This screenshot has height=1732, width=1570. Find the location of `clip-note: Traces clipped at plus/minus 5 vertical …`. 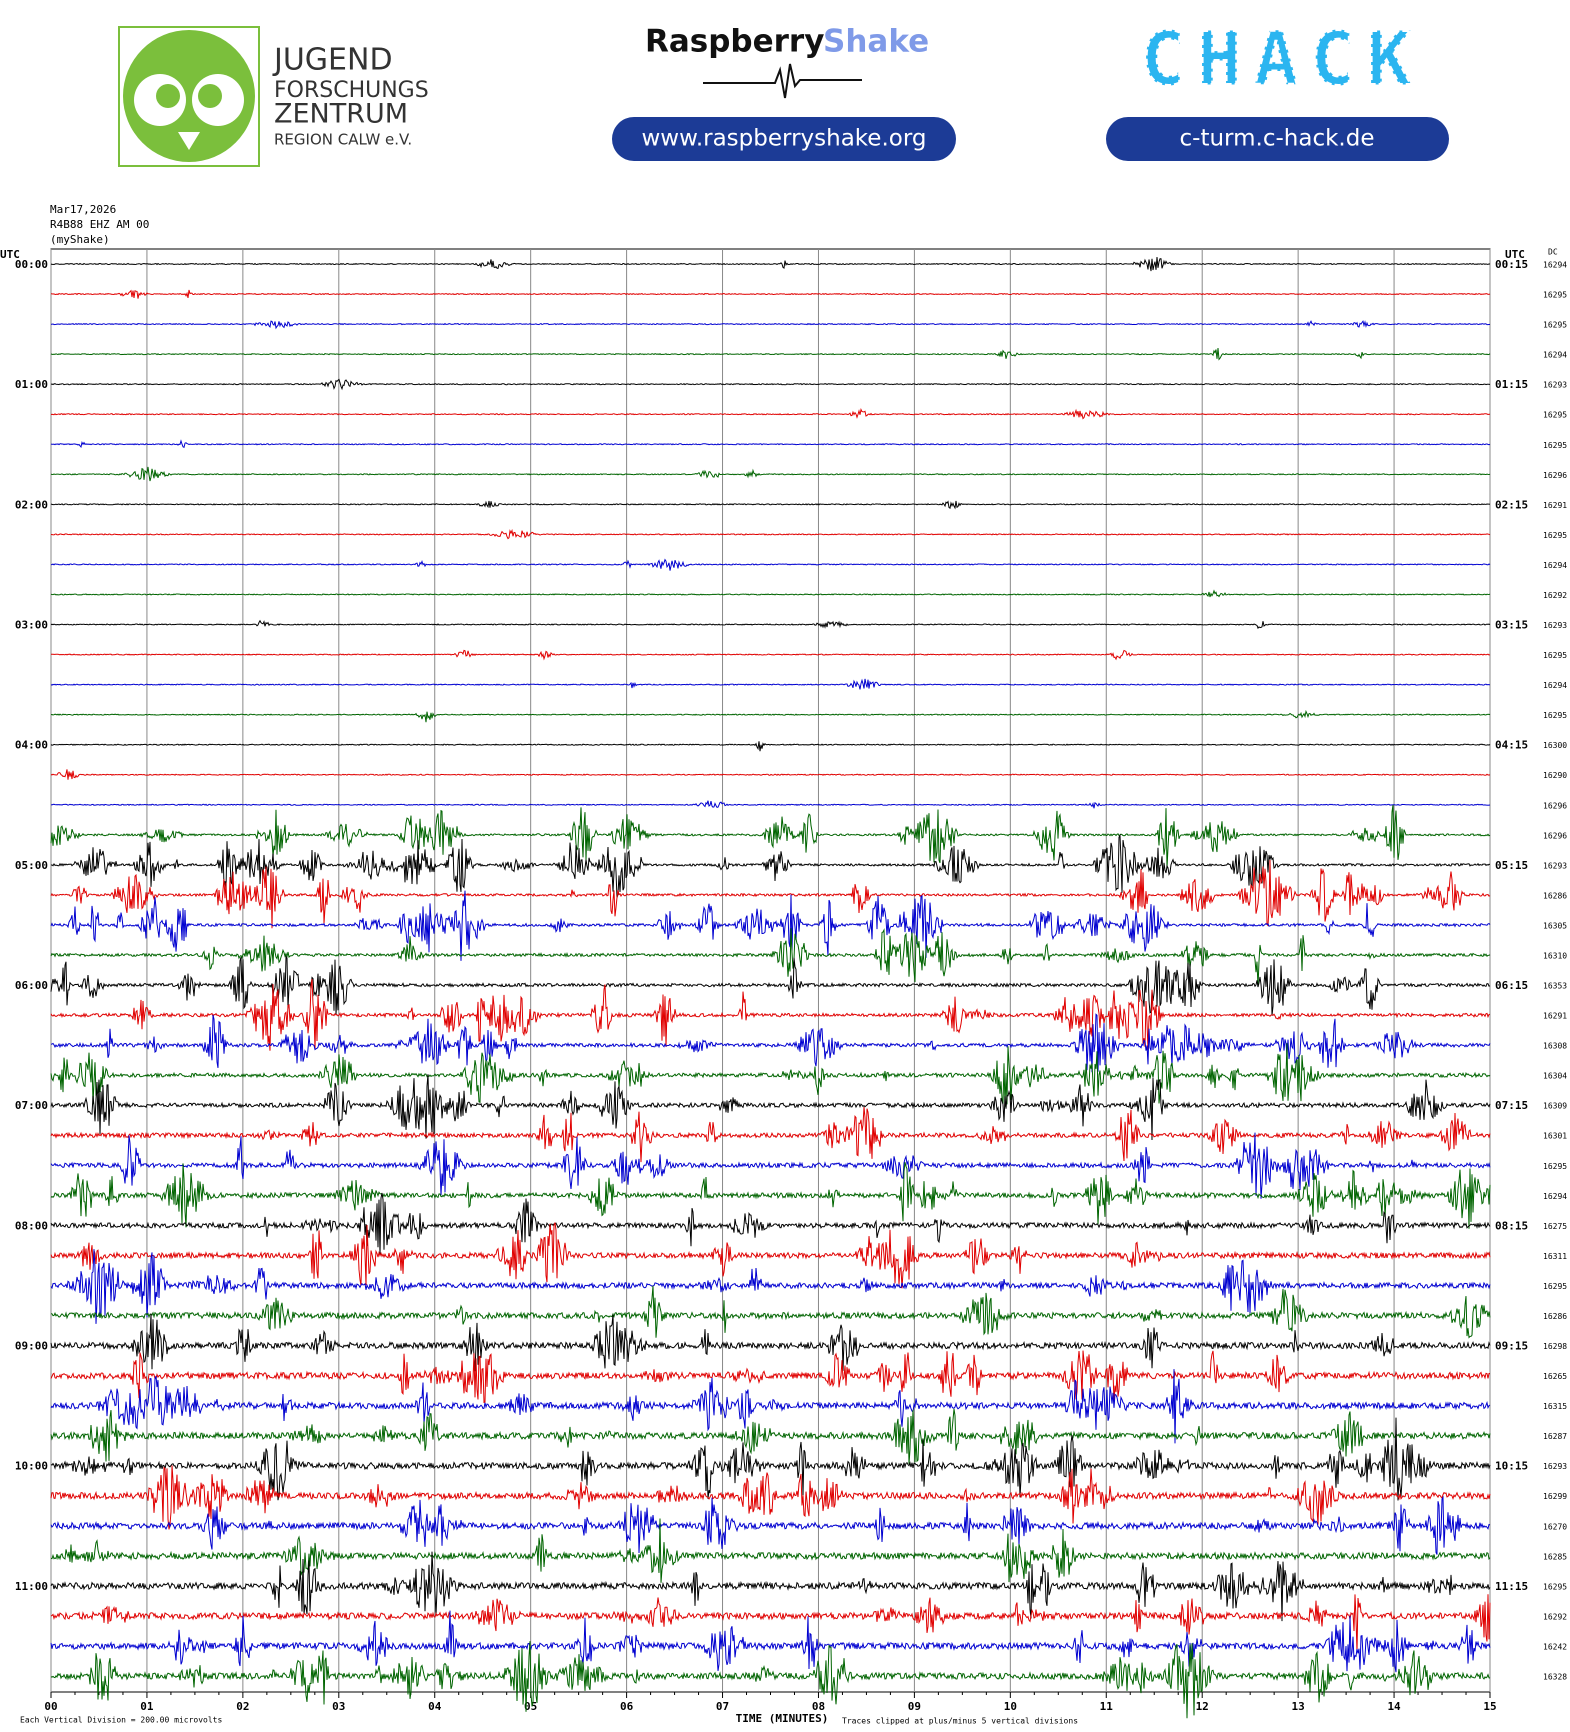

clip-note: Traces clipped at plus/minus 5 vertical … is located at coordinates (960, 1721).